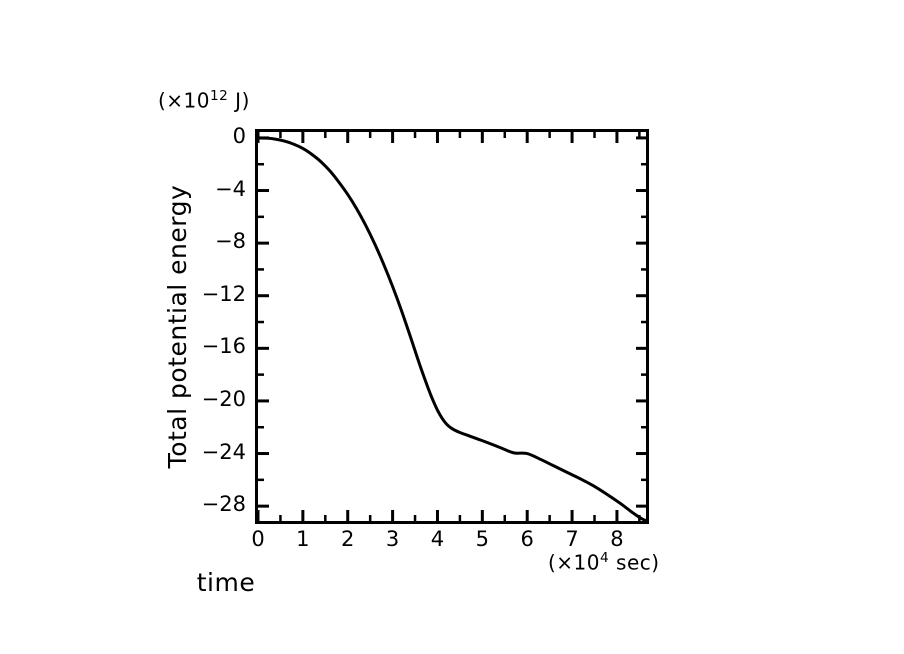 Image resolution: width=904 pixels, height=654 pixels. Describe the element at coordinates (482, 539) in the screenshot. I see `x-tick-label: 5` at that location.